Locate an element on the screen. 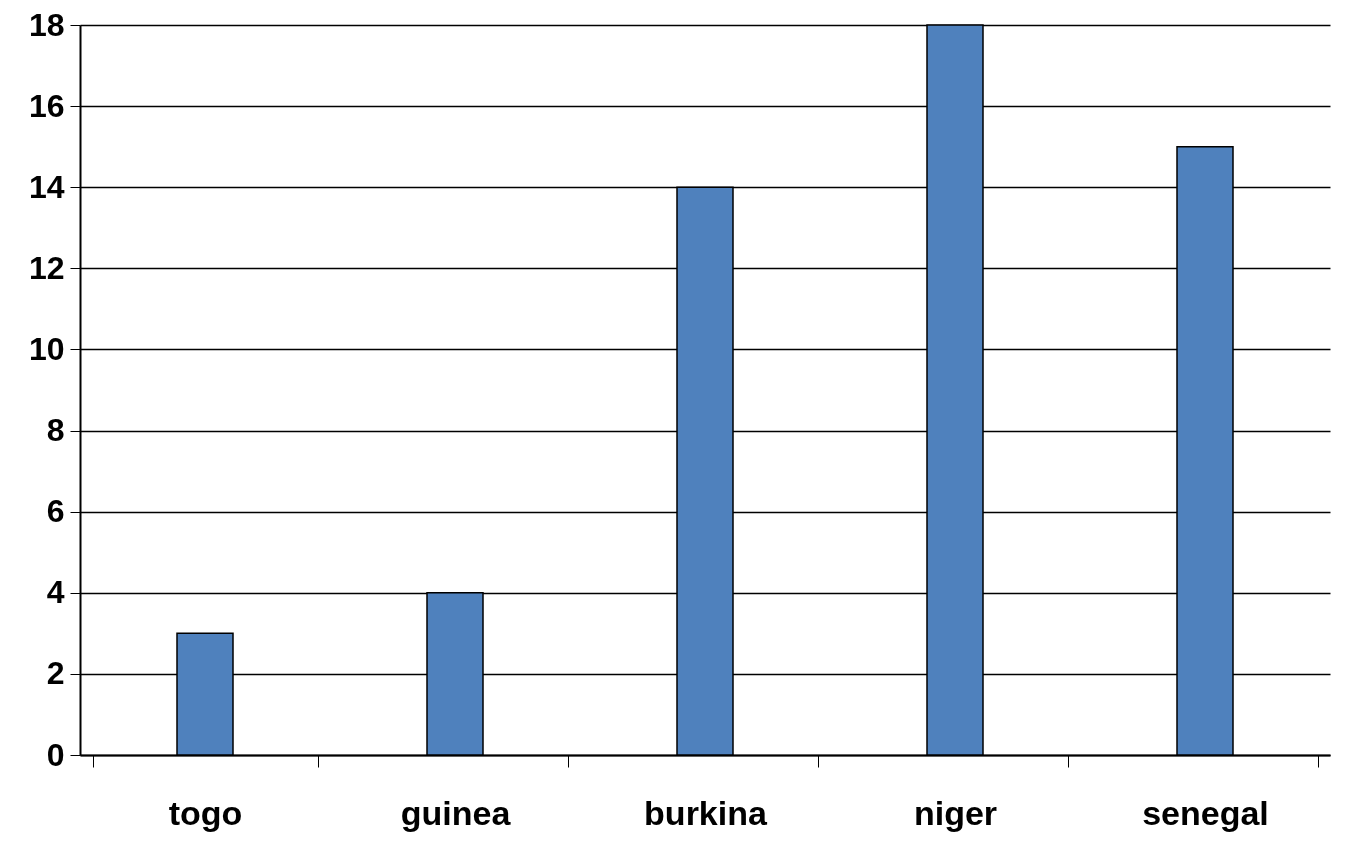  x-tick-label: togo is located at coordinates (205, 812).